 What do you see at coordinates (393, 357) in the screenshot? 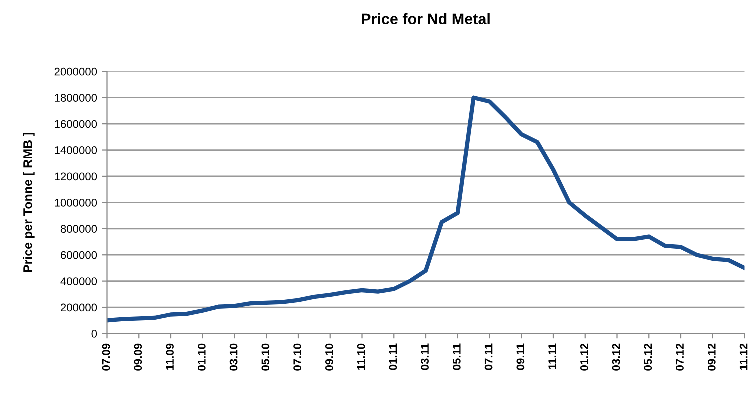
I see `x-tick-label: 01.11` at bounding box center [393, 357].